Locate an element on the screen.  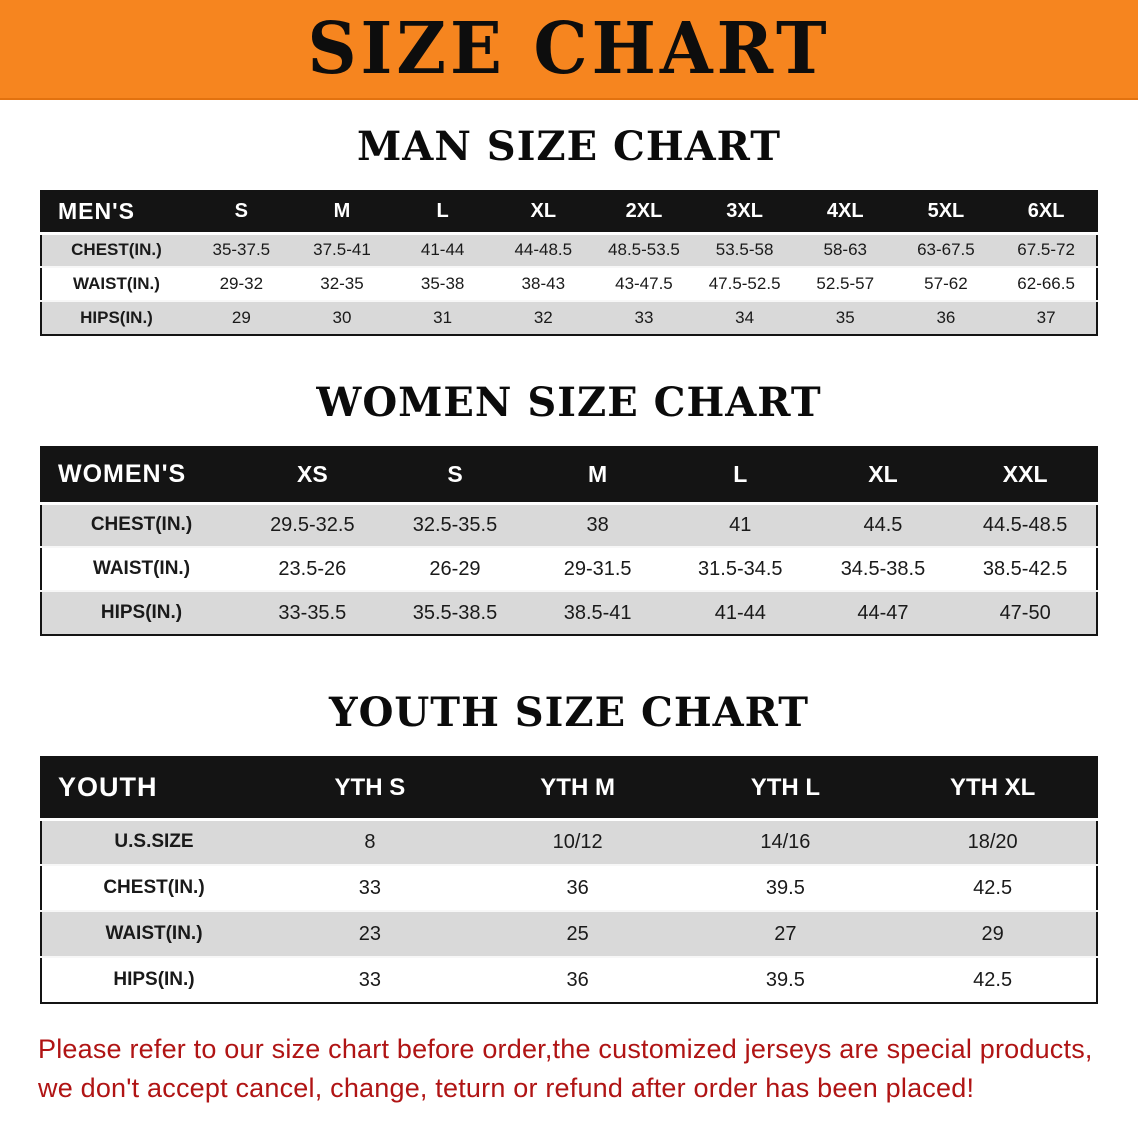
table-cell: 35 is located at coordinates (845, 317).